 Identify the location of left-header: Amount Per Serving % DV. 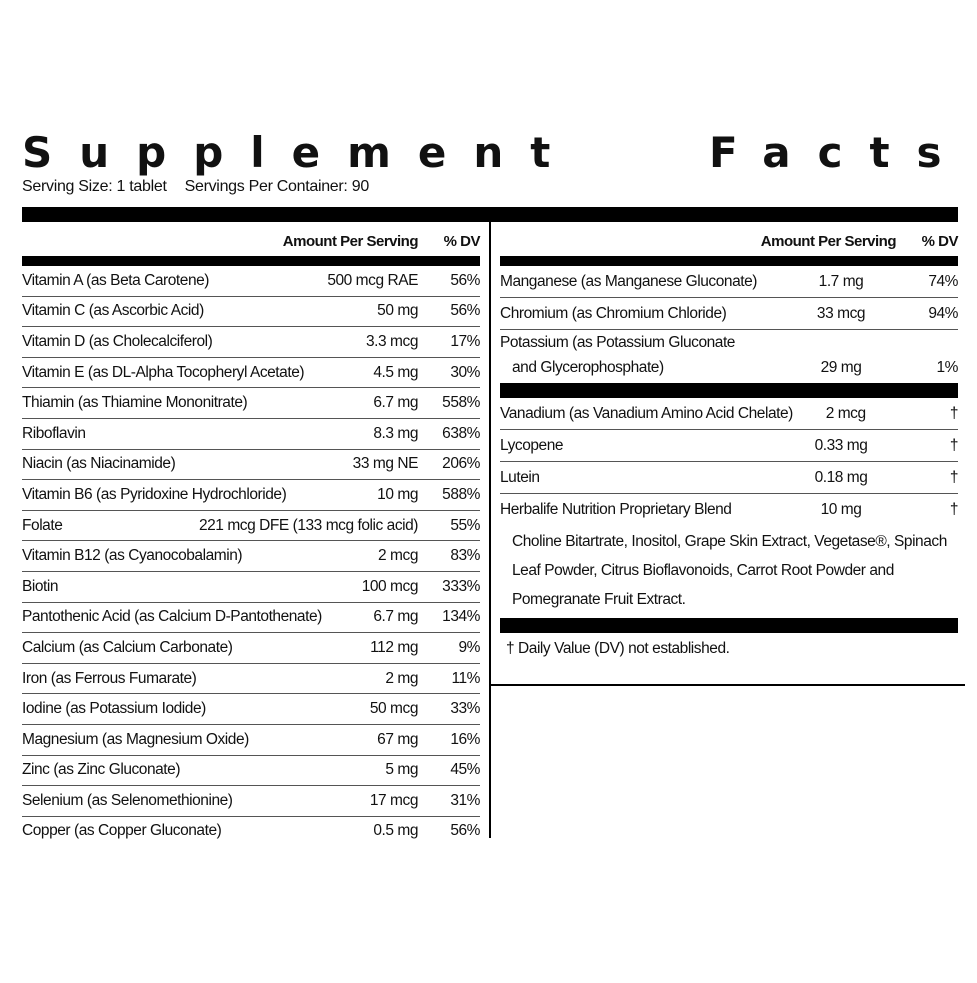
(251, 236).